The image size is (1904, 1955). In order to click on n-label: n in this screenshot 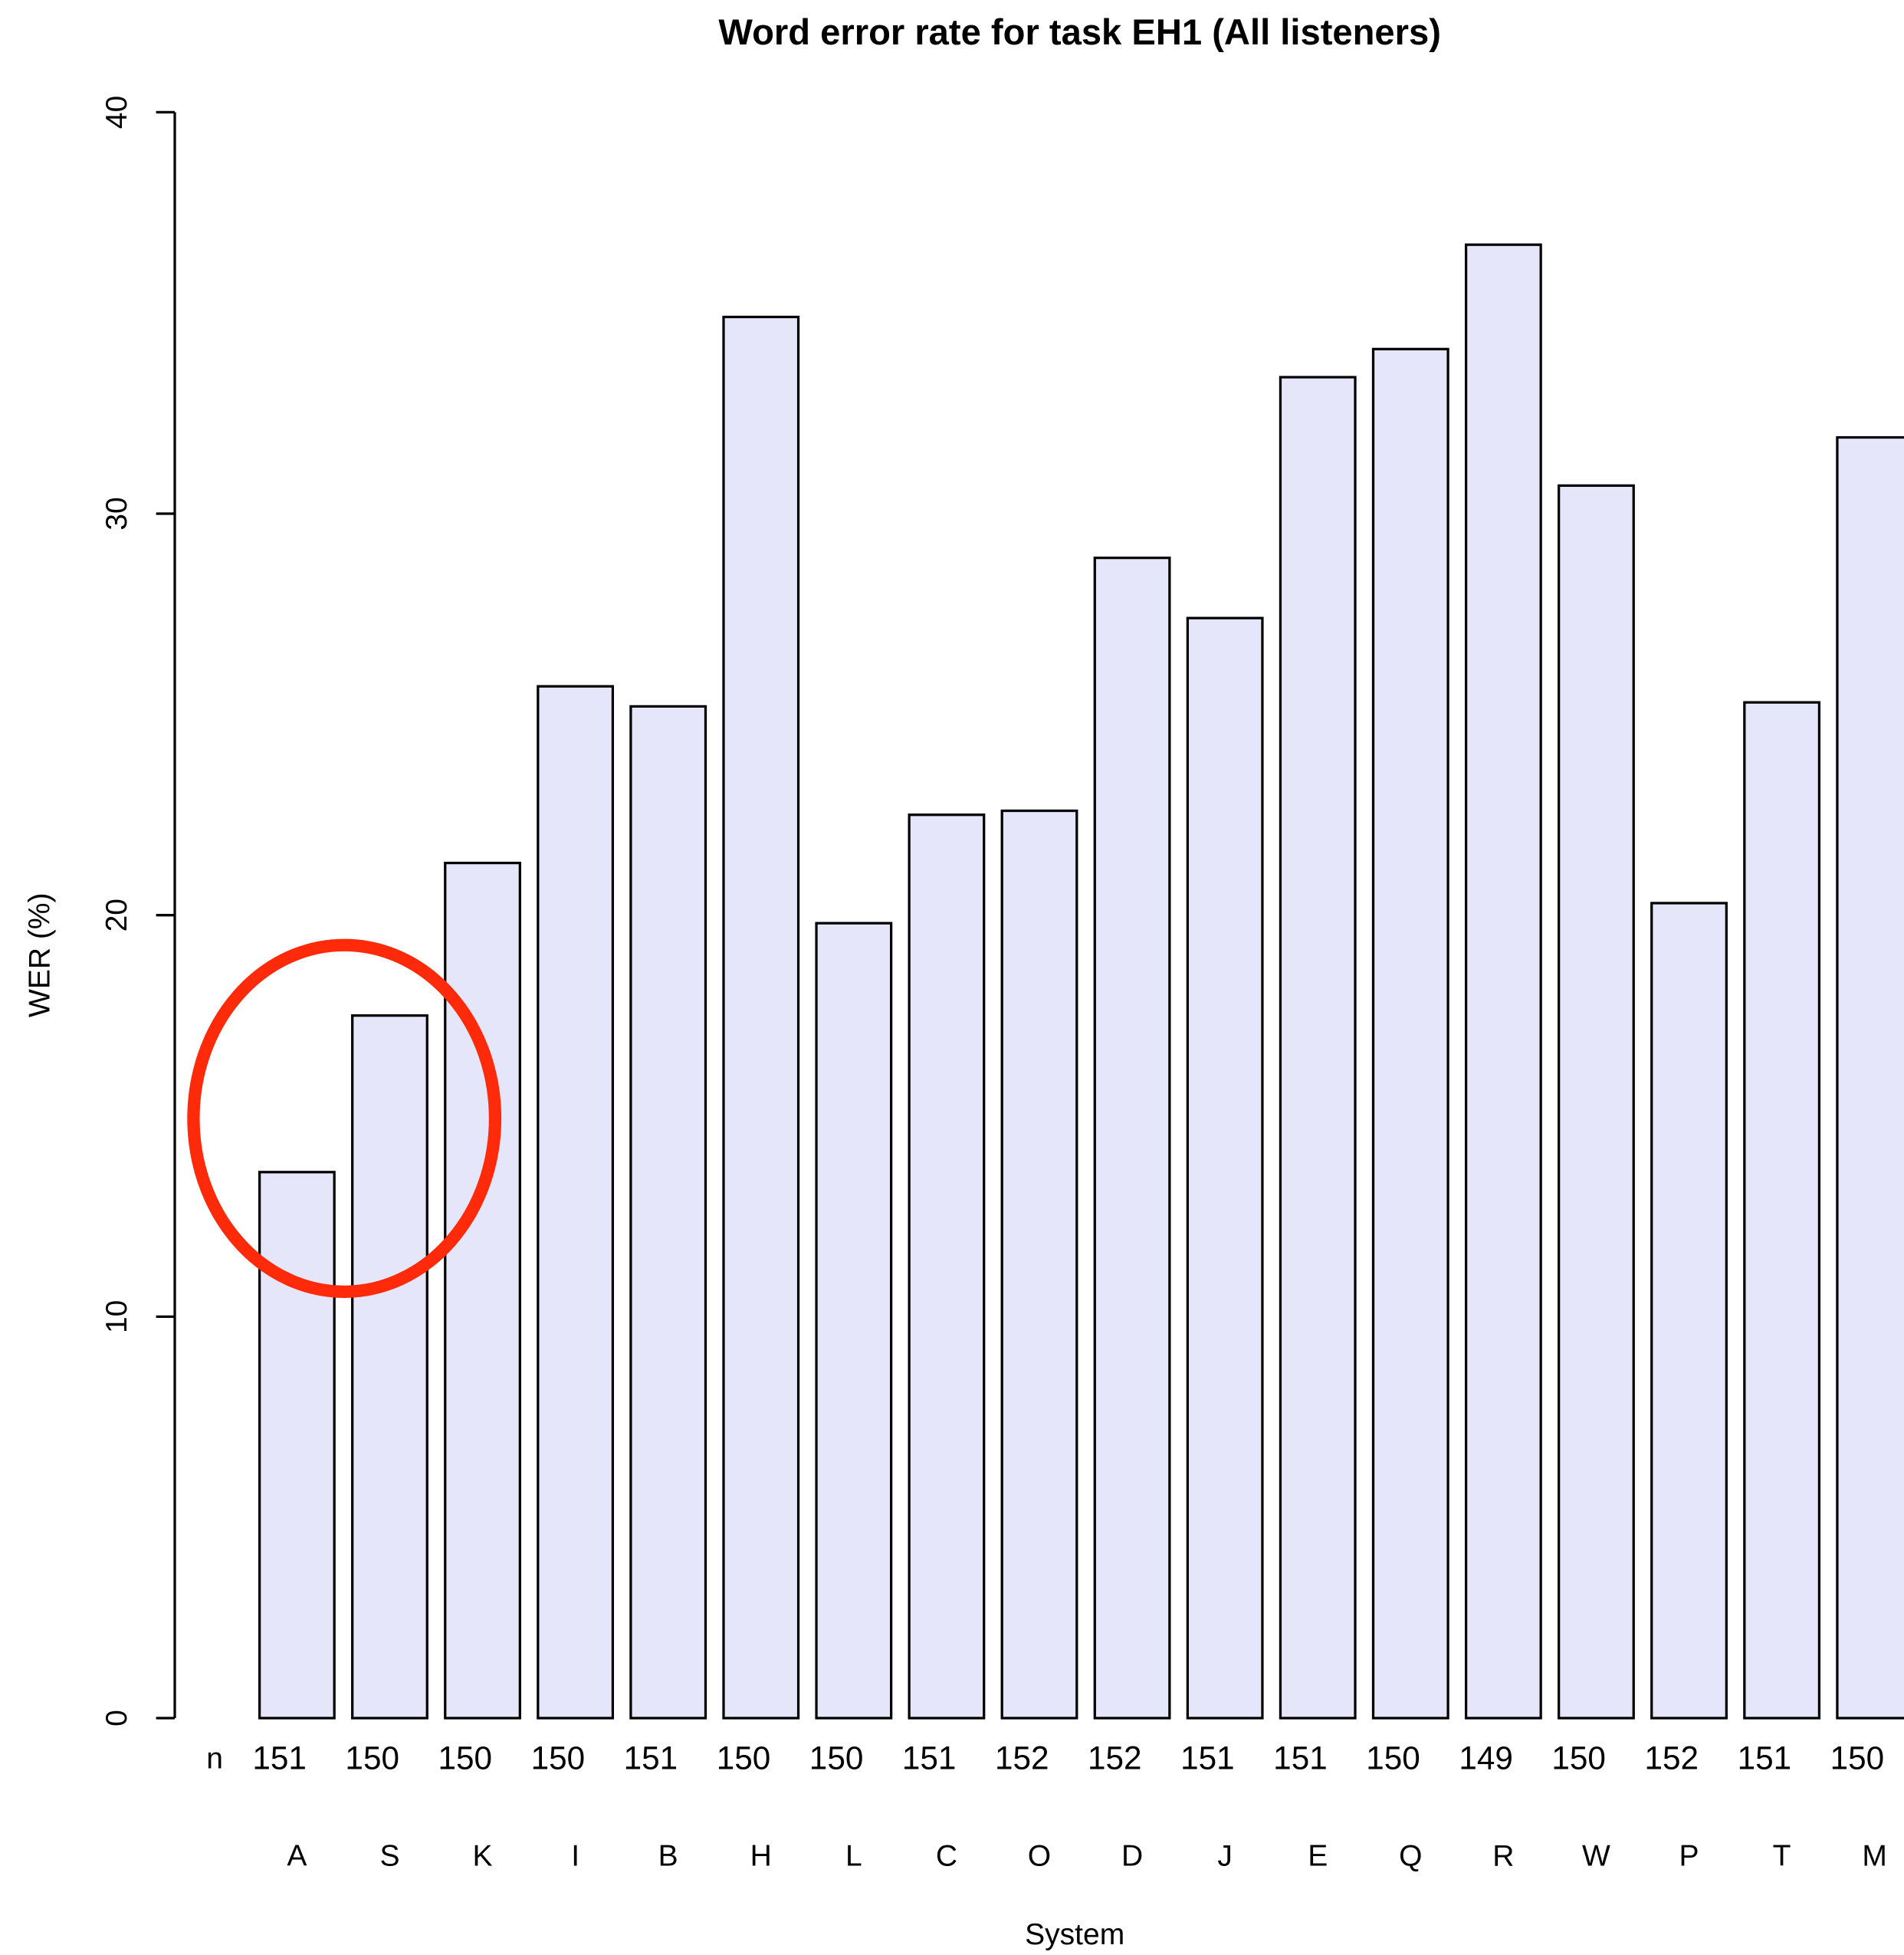, I will do `click(214, 1760)`.